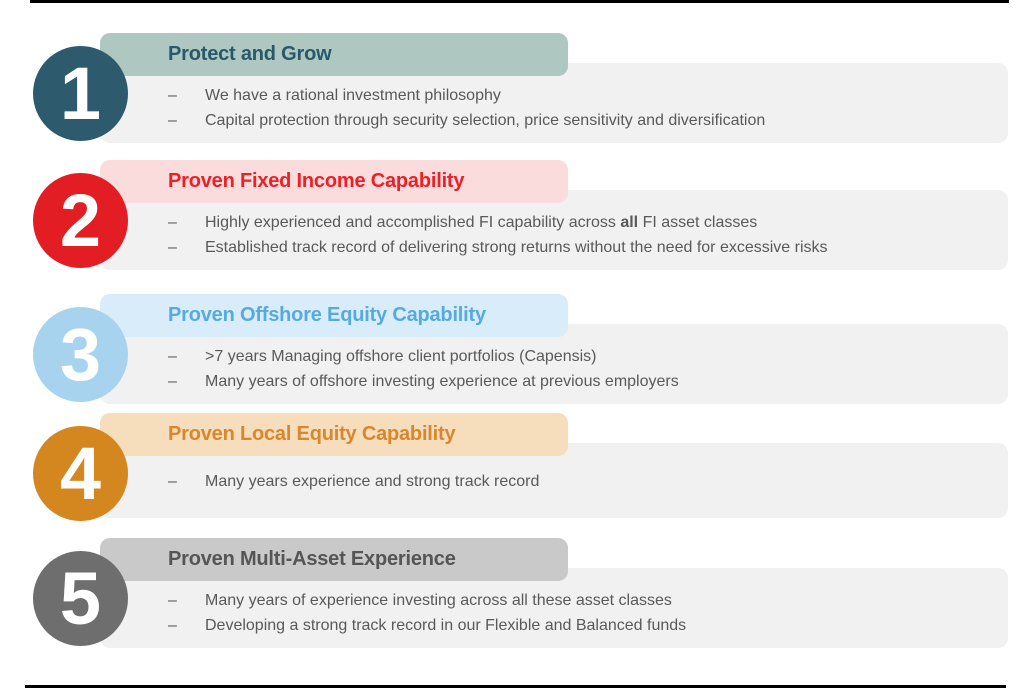 This screenshot has width=1024, height=690. I want to click on step-number-circle: 3, so click(80, 354).